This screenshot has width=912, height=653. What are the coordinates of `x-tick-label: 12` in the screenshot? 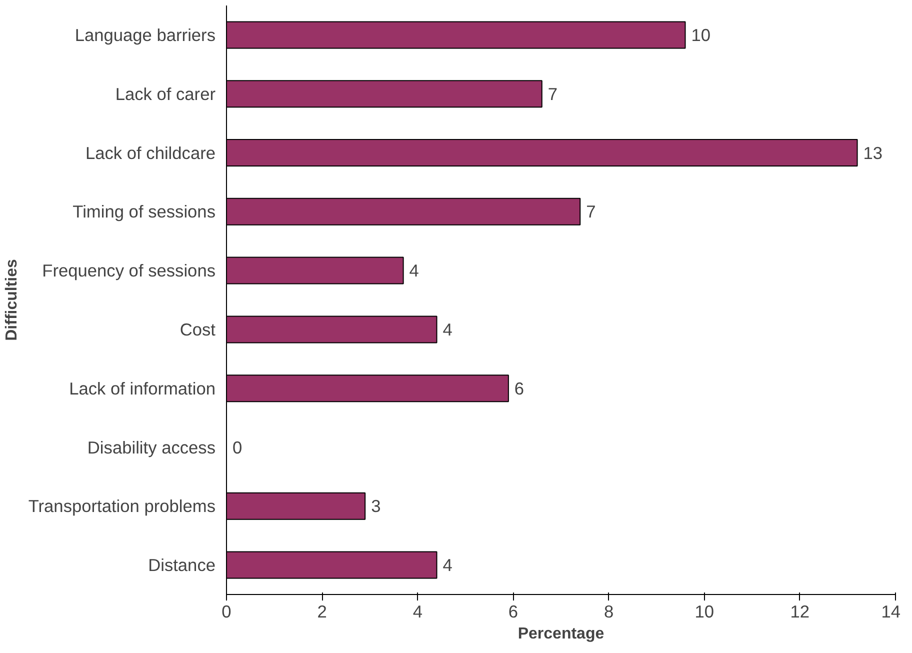 It's located at (800, 612).